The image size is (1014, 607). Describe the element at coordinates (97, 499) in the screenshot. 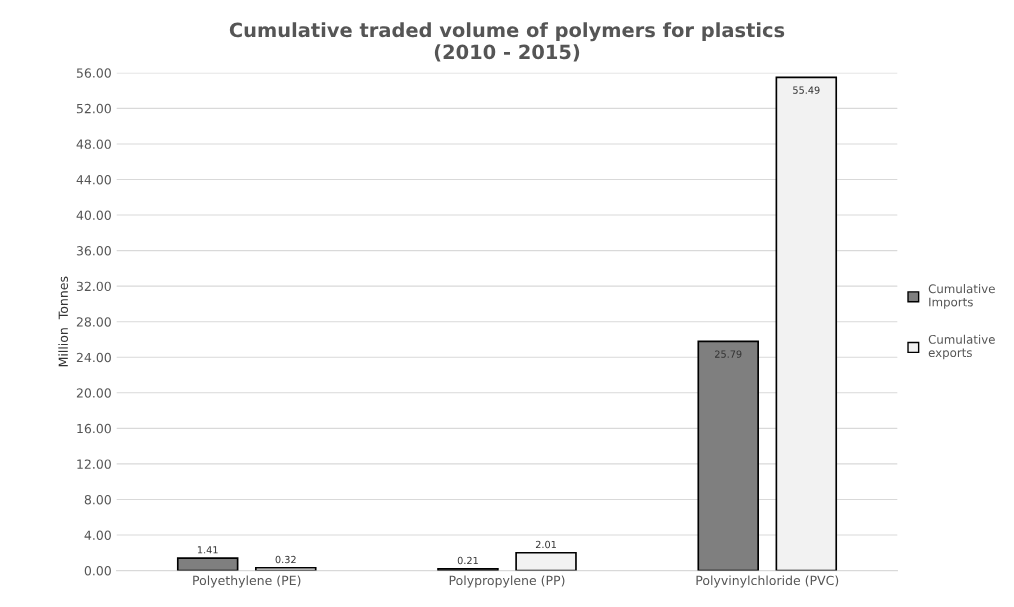

I see `y-tick-label: 8.00` at that location.